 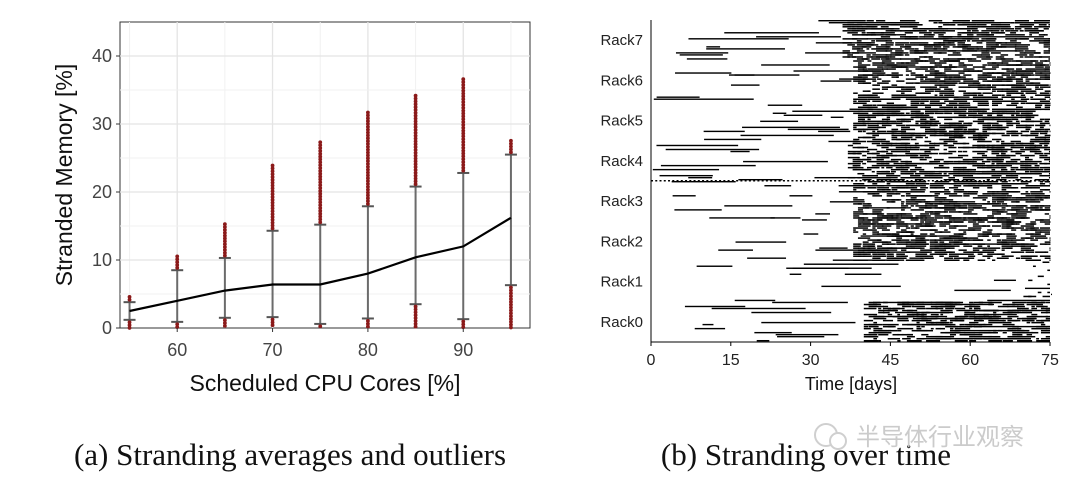 I want to click on y-tick-label: 0, so click(x=107, y=328).